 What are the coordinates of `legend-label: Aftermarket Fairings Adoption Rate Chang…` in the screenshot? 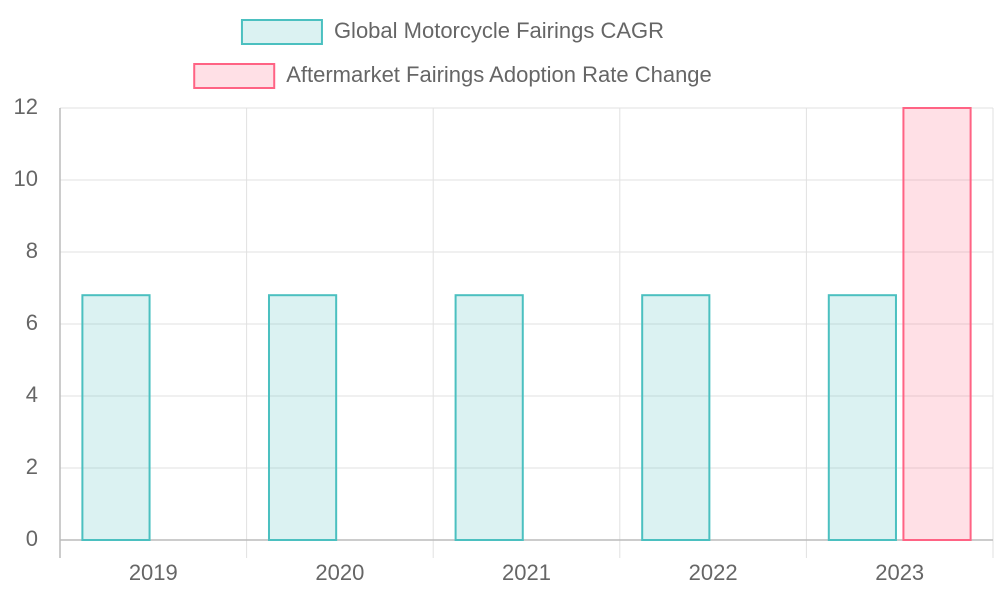 It's located at (499, 74).